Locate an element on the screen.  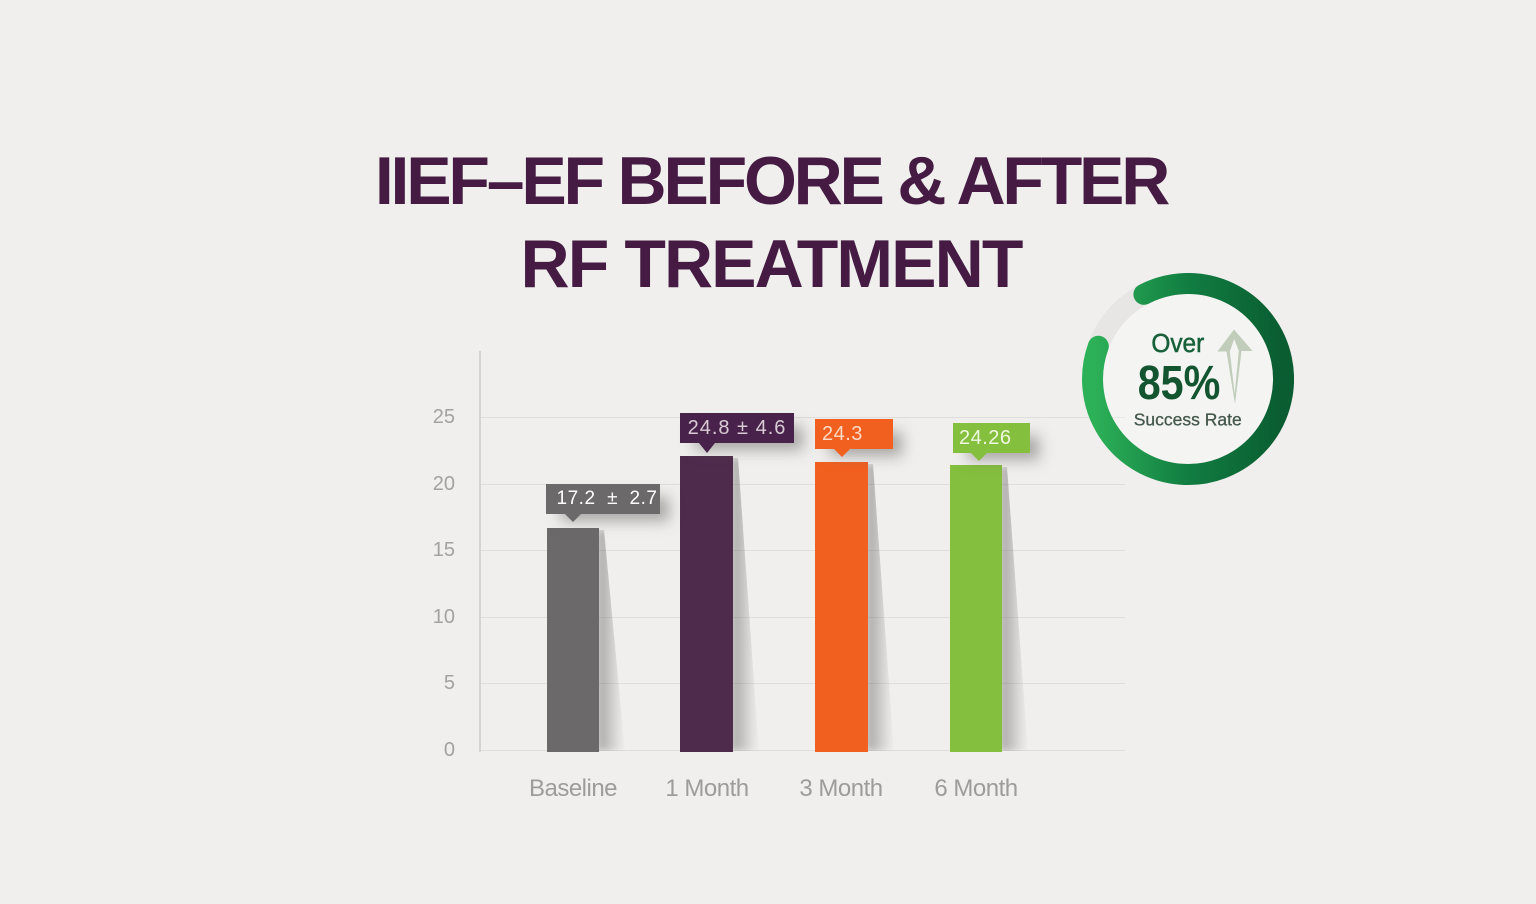
svg-text: Over is located at coordinates (1177, 343).